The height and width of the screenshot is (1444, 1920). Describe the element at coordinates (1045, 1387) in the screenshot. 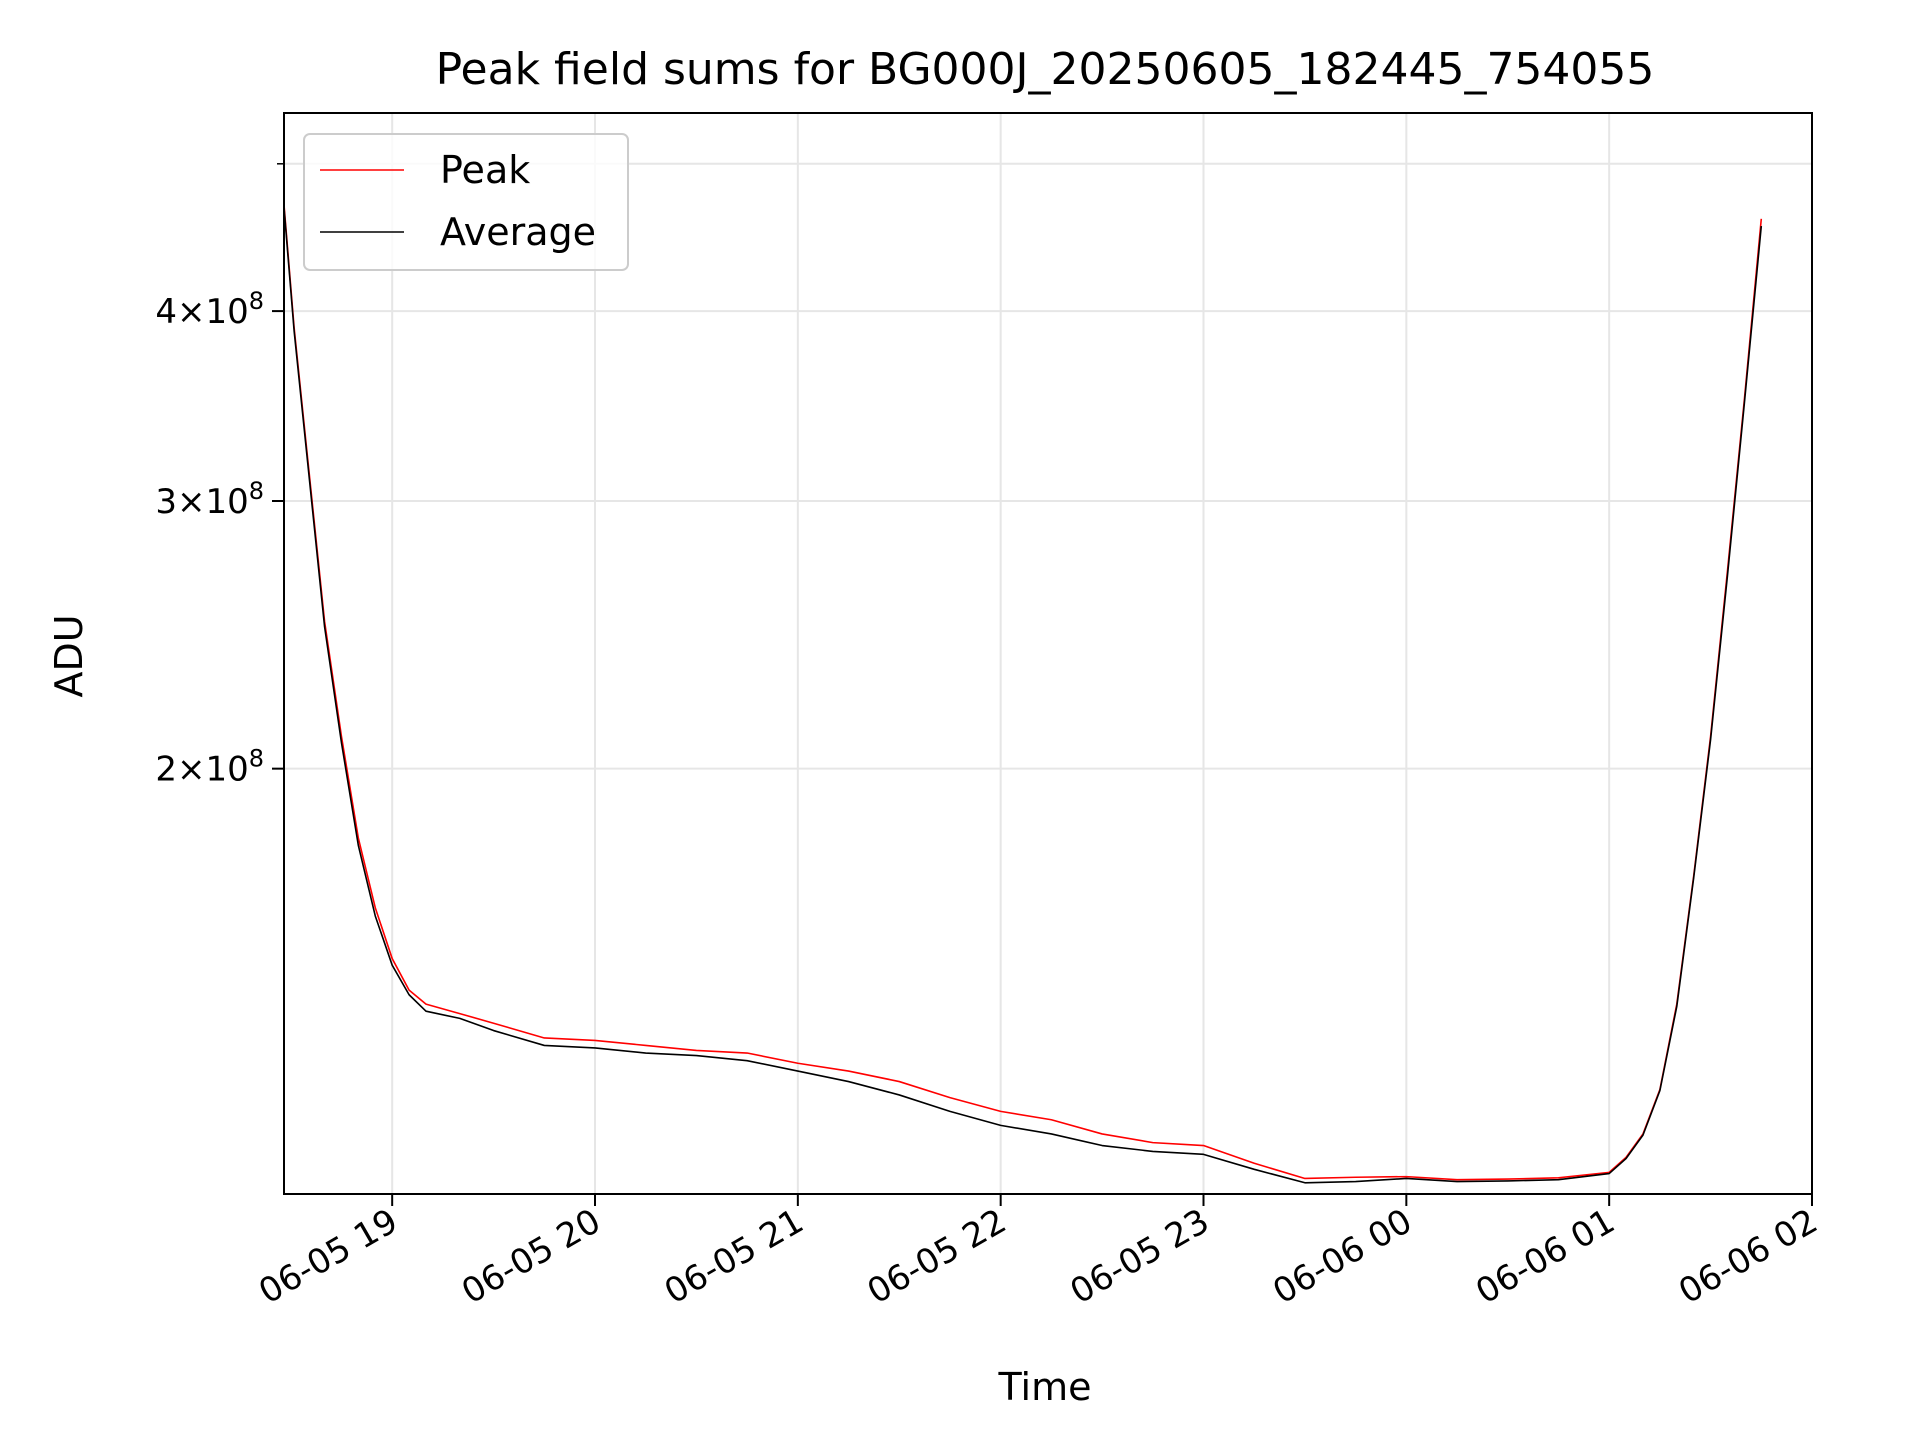

I see `x-axis-label: Time` at that location.